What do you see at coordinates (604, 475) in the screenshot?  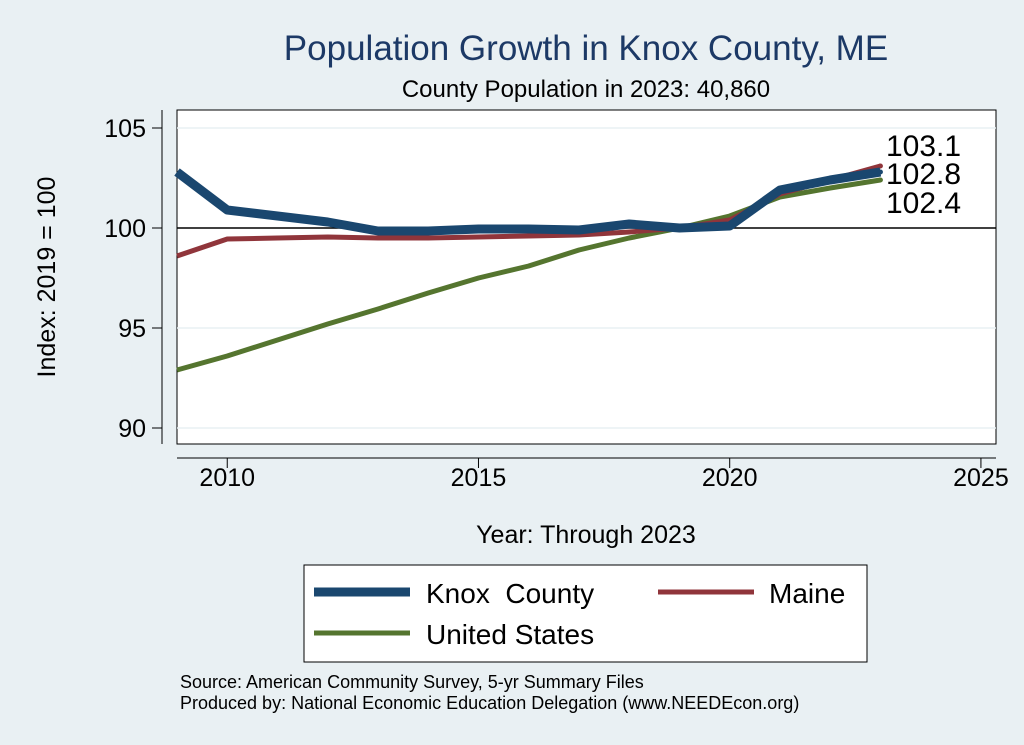 I see `x-ticks: 2010 2015 2020 2025` at bounding box center [604, 475].